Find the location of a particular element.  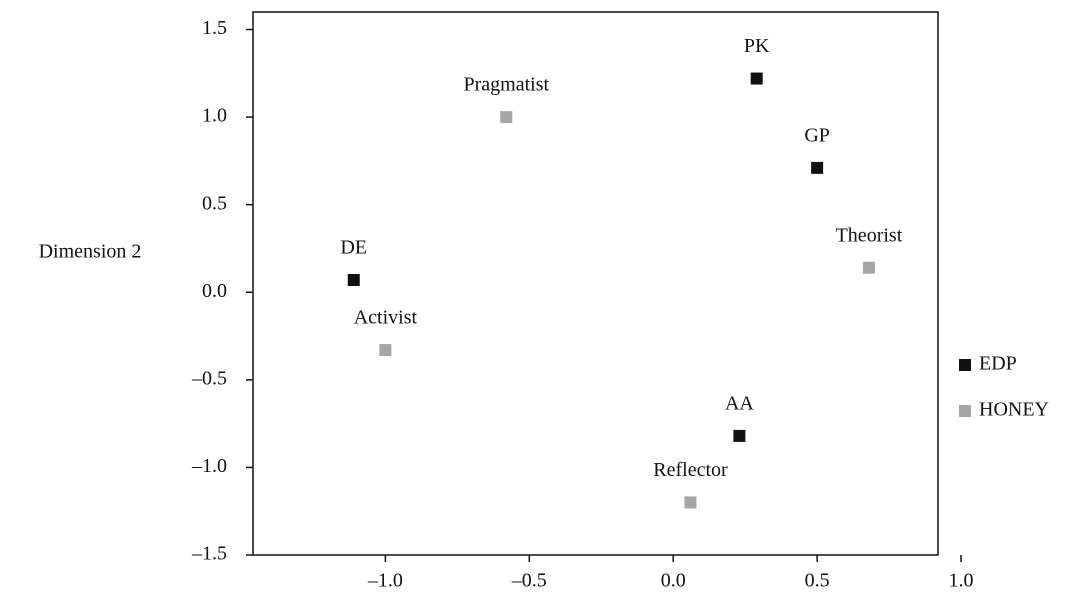

y-tick-label: 0.5 is located at coordinates (214, 203).